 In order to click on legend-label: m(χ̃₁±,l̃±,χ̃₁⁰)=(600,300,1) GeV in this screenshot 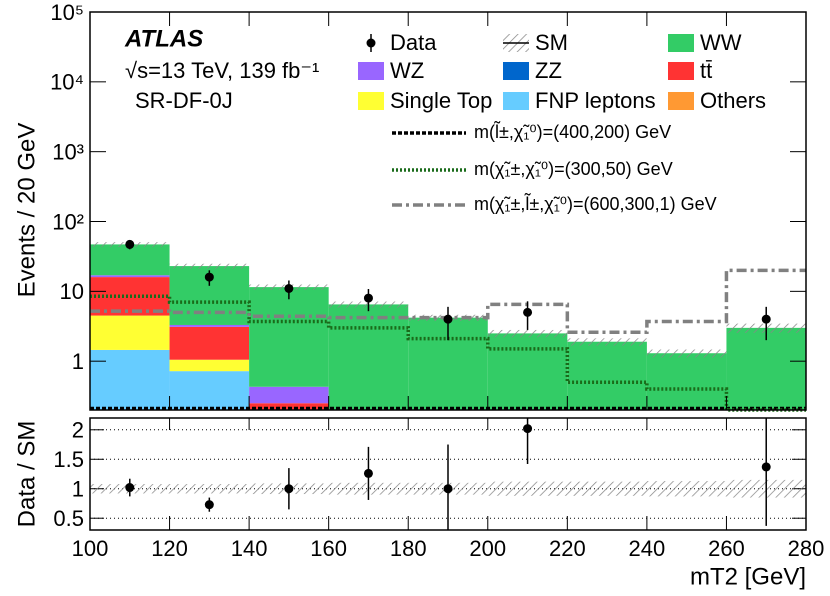, I will do `click(595, 202)`.